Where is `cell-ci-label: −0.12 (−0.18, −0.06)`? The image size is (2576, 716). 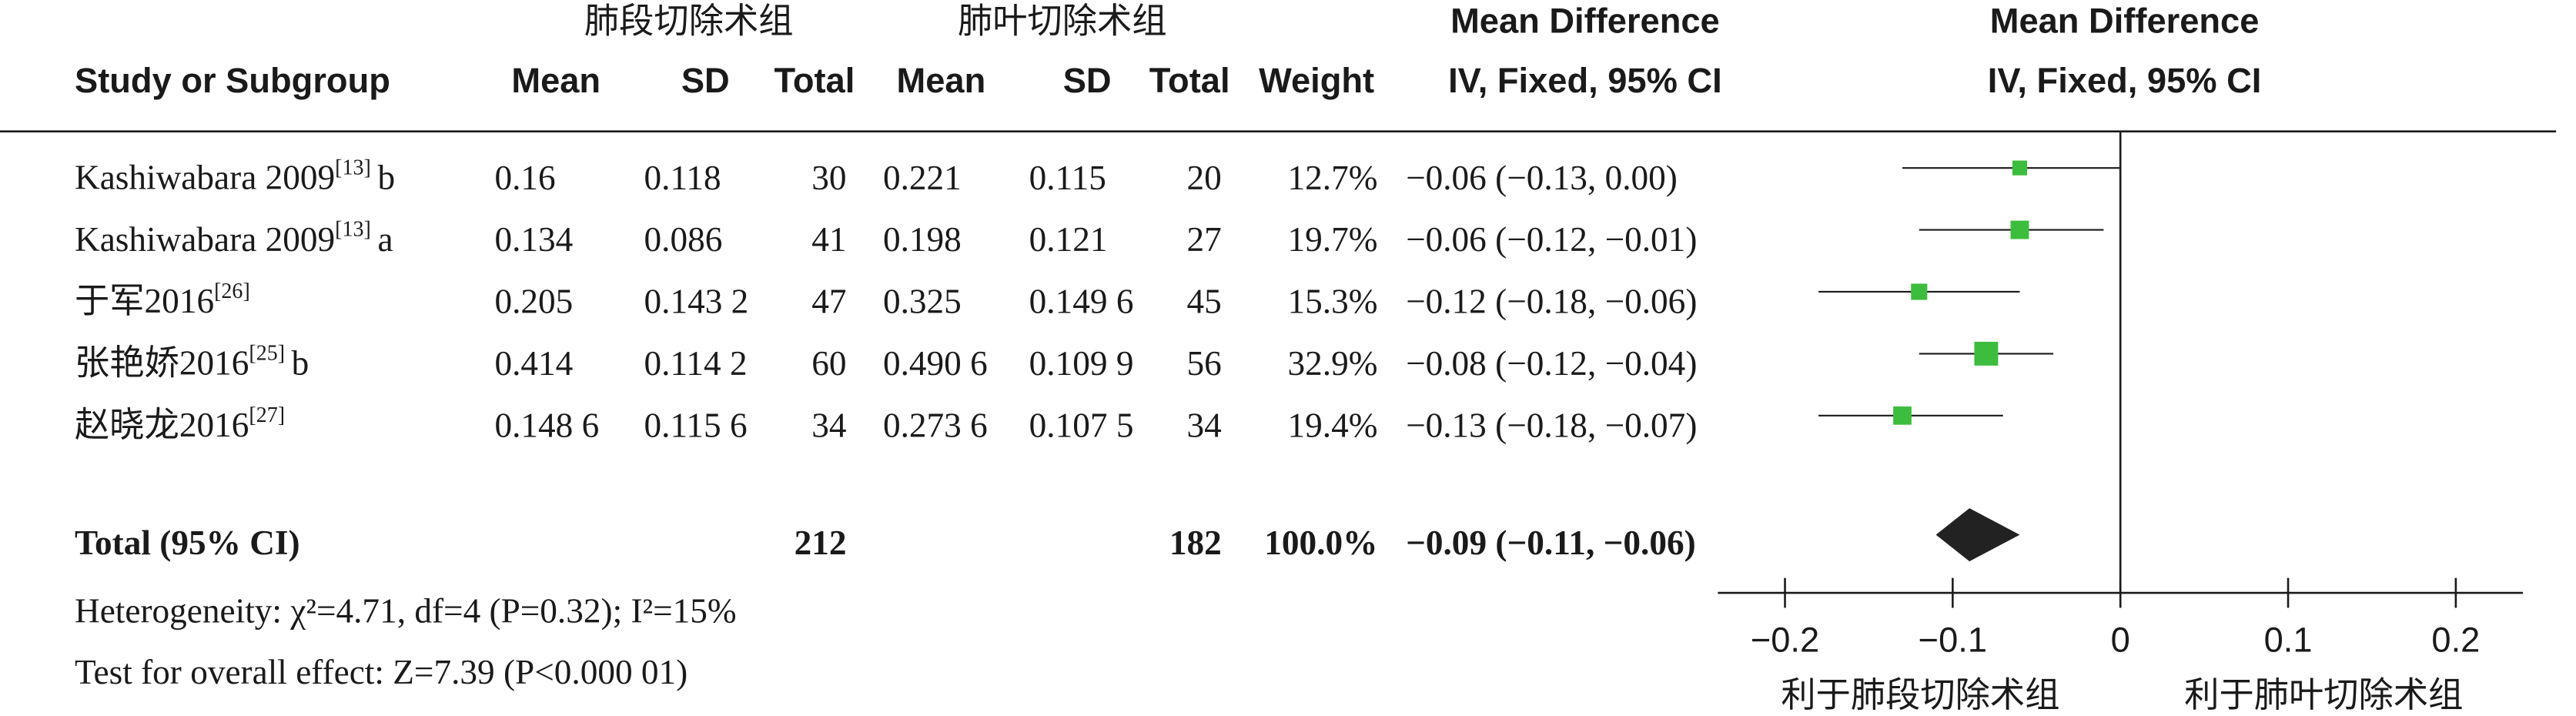
cell-ci-label: −0.12 (−0.18, −0.06) is located at coordinates (1552, 302).